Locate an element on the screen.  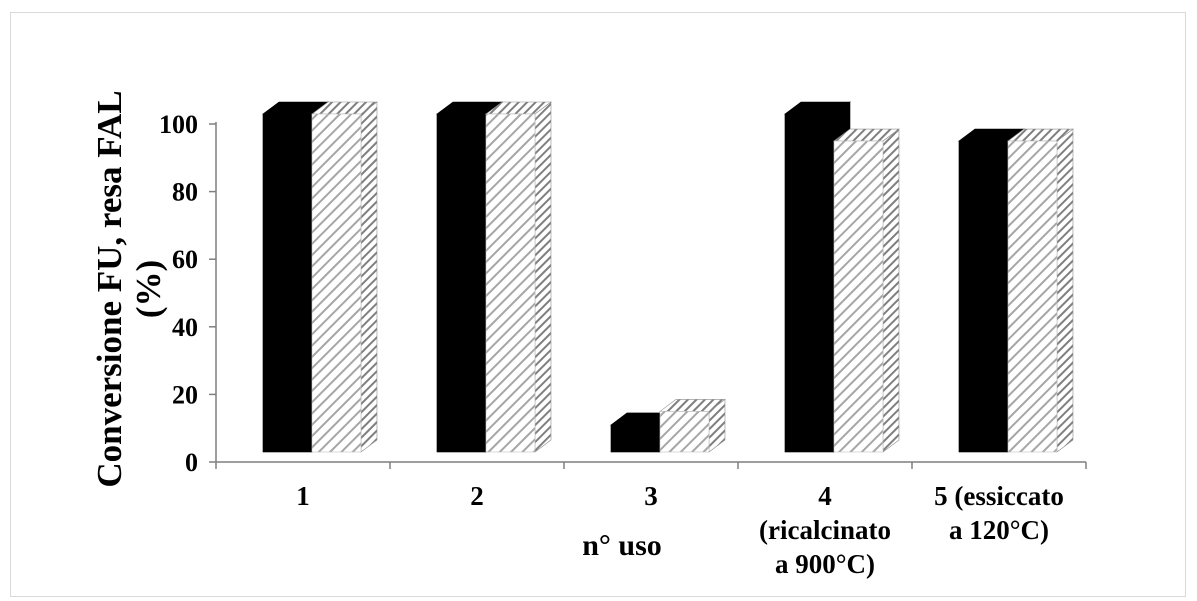
x-axis-title: n° uso is located at coordinates (622, 545).